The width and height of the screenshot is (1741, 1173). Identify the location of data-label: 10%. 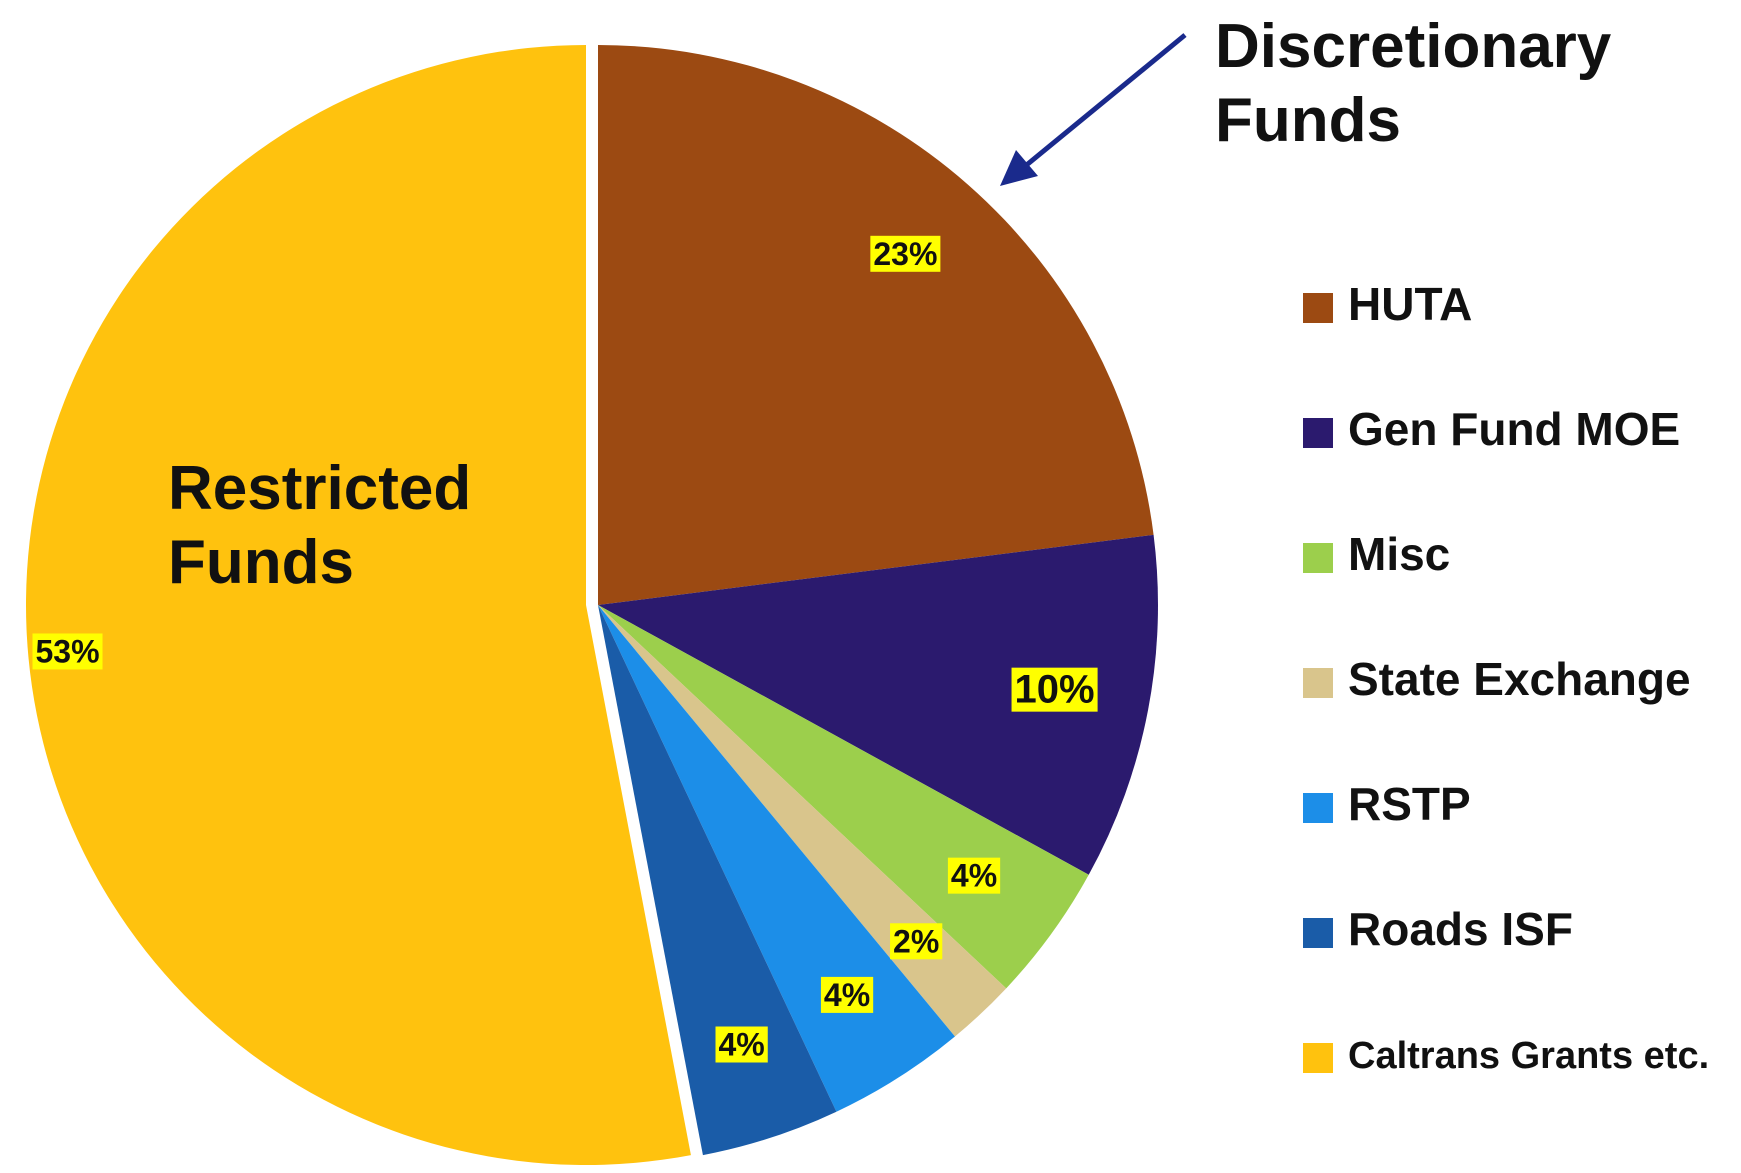
(1054, 689).